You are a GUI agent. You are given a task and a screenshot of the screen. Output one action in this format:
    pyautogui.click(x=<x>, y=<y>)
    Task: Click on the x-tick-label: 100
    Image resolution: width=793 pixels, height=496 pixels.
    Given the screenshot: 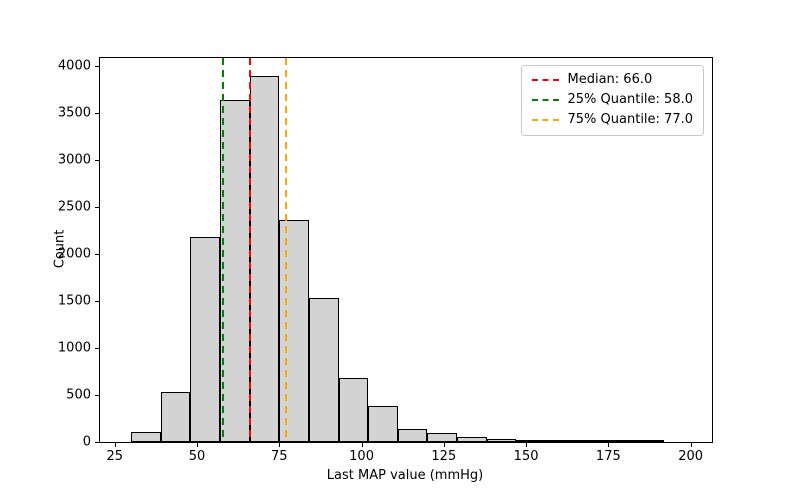 What is the action you would take?
    pyautogui.click(x=361, y=456)
    